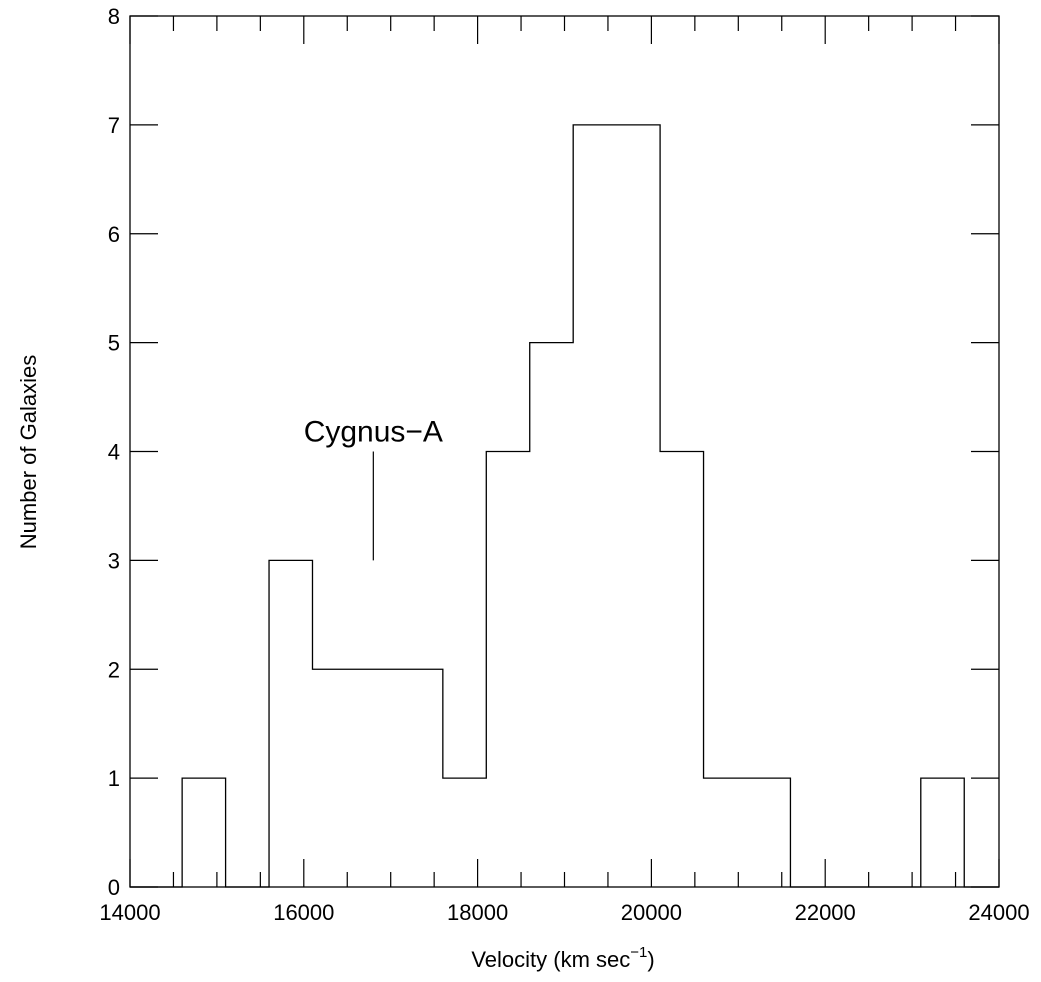 This screenshot has width=1041, height=982. What do you see at coordinates (477, 912) in the screenshot?
I see `x-tick-label: 18000` at bounding box center [477, 912].